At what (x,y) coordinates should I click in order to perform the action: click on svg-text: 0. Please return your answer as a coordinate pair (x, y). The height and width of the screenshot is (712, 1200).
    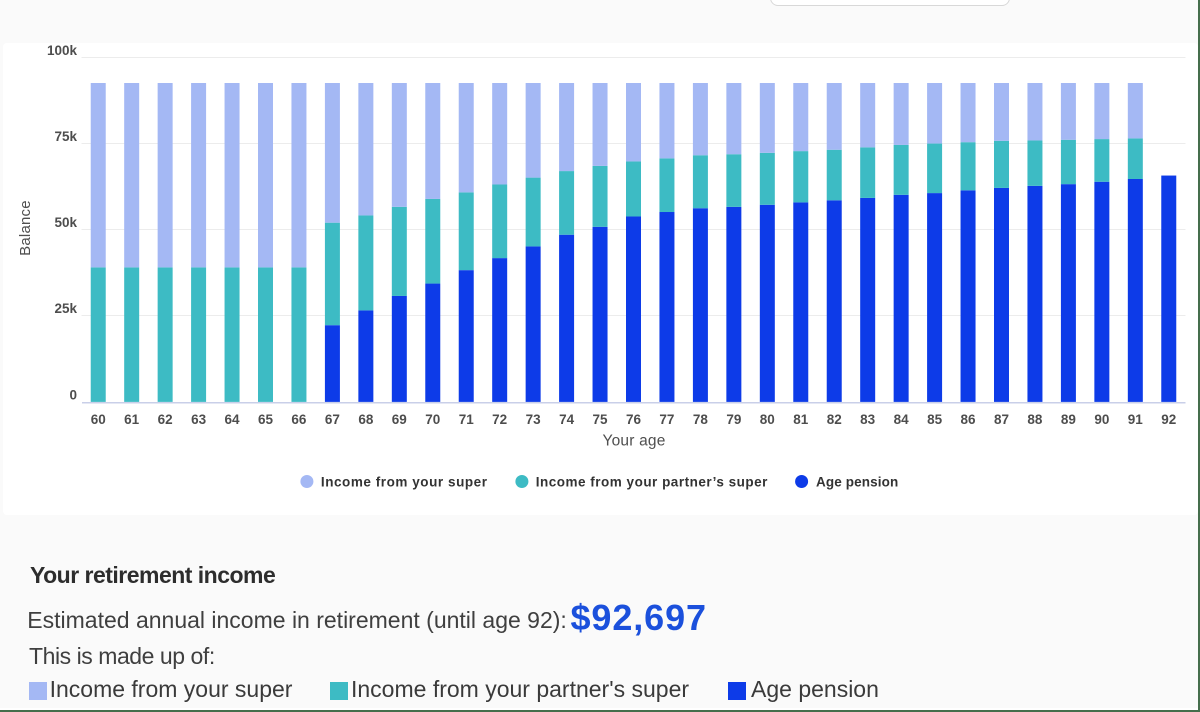
    Looking at the image, I should click on (73, 395).